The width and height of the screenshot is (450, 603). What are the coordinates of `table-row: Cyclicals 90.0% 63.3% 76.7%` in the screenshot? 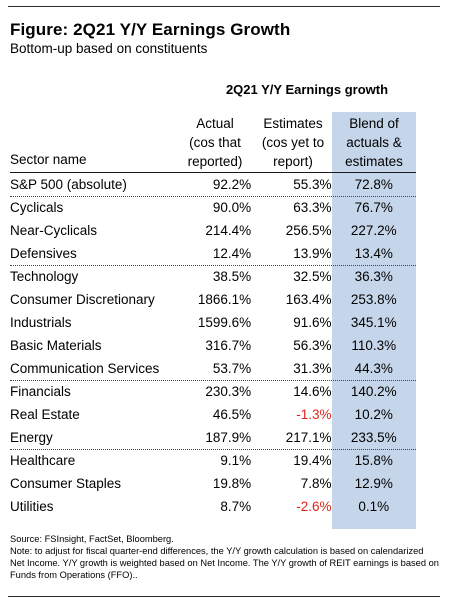 It's located at (213, 207).